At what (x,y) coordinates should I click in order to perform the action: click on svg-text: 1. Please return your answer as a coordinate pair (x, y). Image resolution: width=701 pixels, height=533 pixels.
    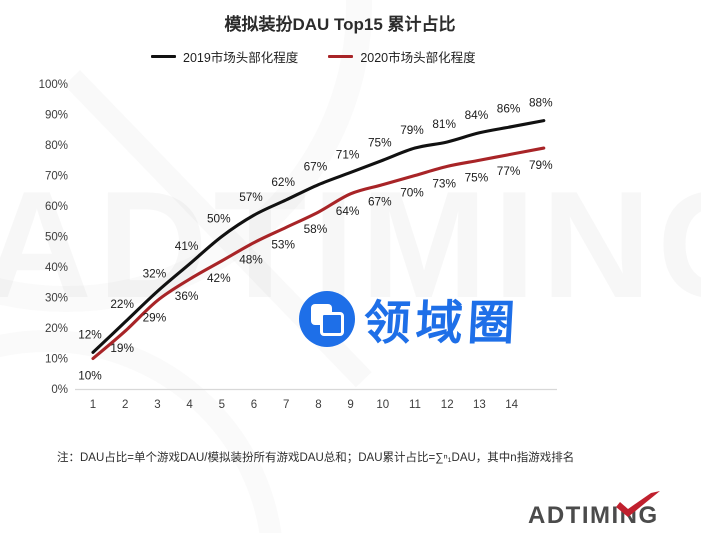
    Looking at the image, I should click on (93, 405).